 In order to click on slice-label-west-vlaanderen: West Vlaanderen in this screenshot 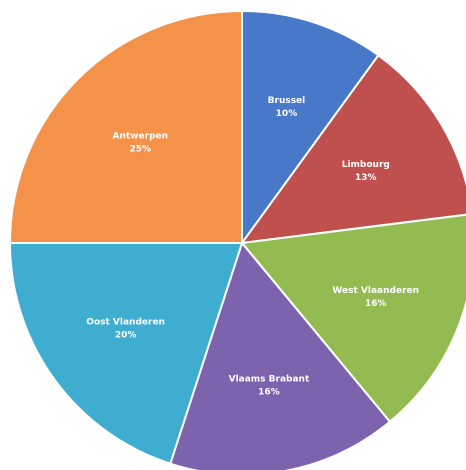, I will do `click(375, 291)`.